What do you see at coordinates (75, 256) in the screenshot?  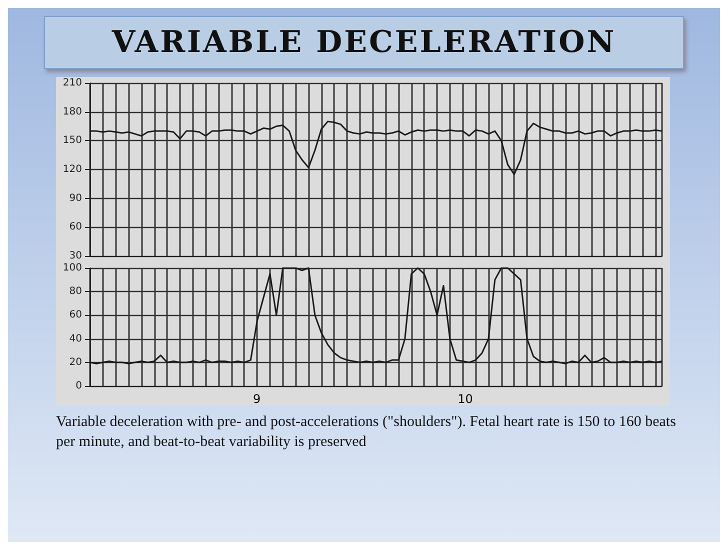 I see `y-tick-label: 30` at bounding box center [75, 256].